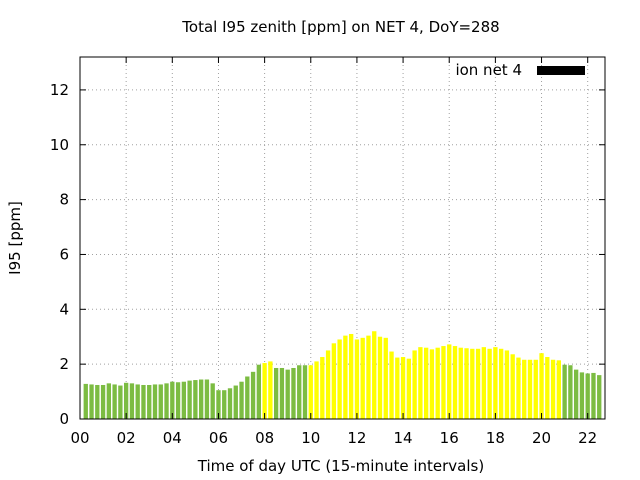  I want to click on bar-series, so click(342, 375).